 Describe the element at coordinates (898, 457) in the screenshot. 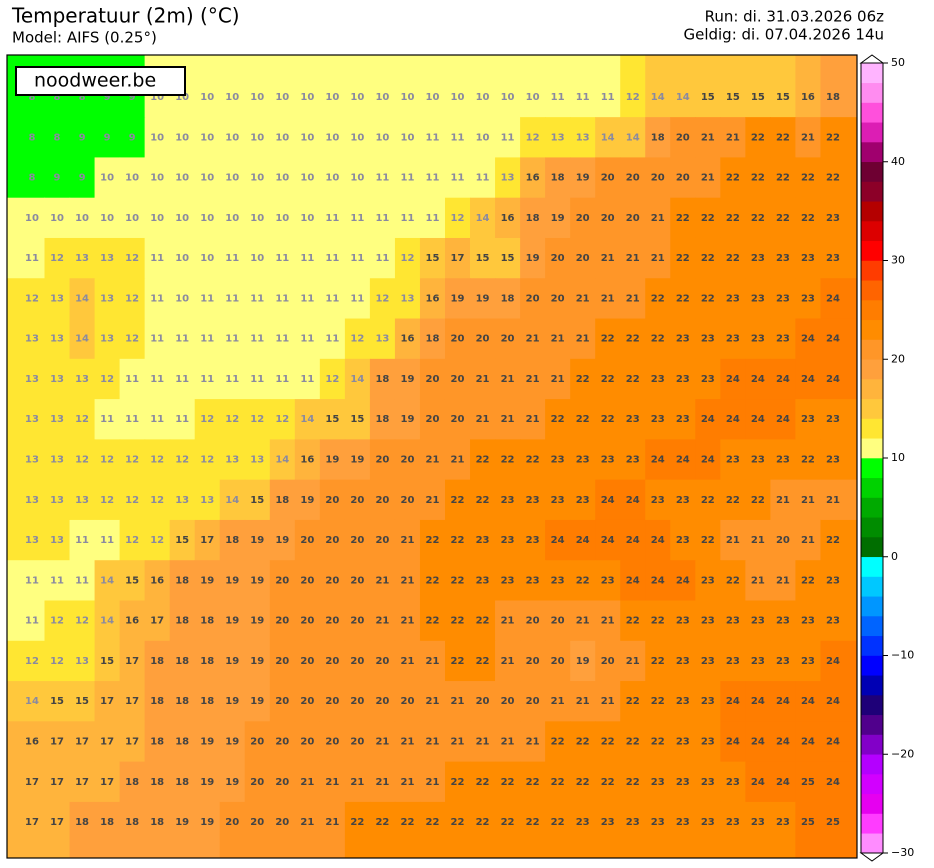

I see `colorbar-tick-label: 10` at that location.